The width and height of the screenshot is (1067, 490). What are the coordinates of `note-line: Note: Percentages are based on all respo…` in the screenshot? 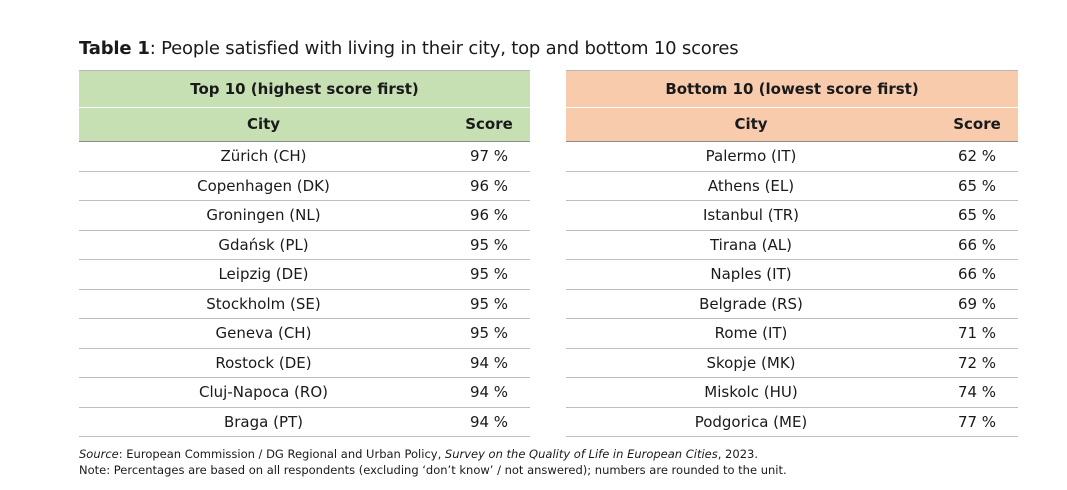 It's located at (433, 470).